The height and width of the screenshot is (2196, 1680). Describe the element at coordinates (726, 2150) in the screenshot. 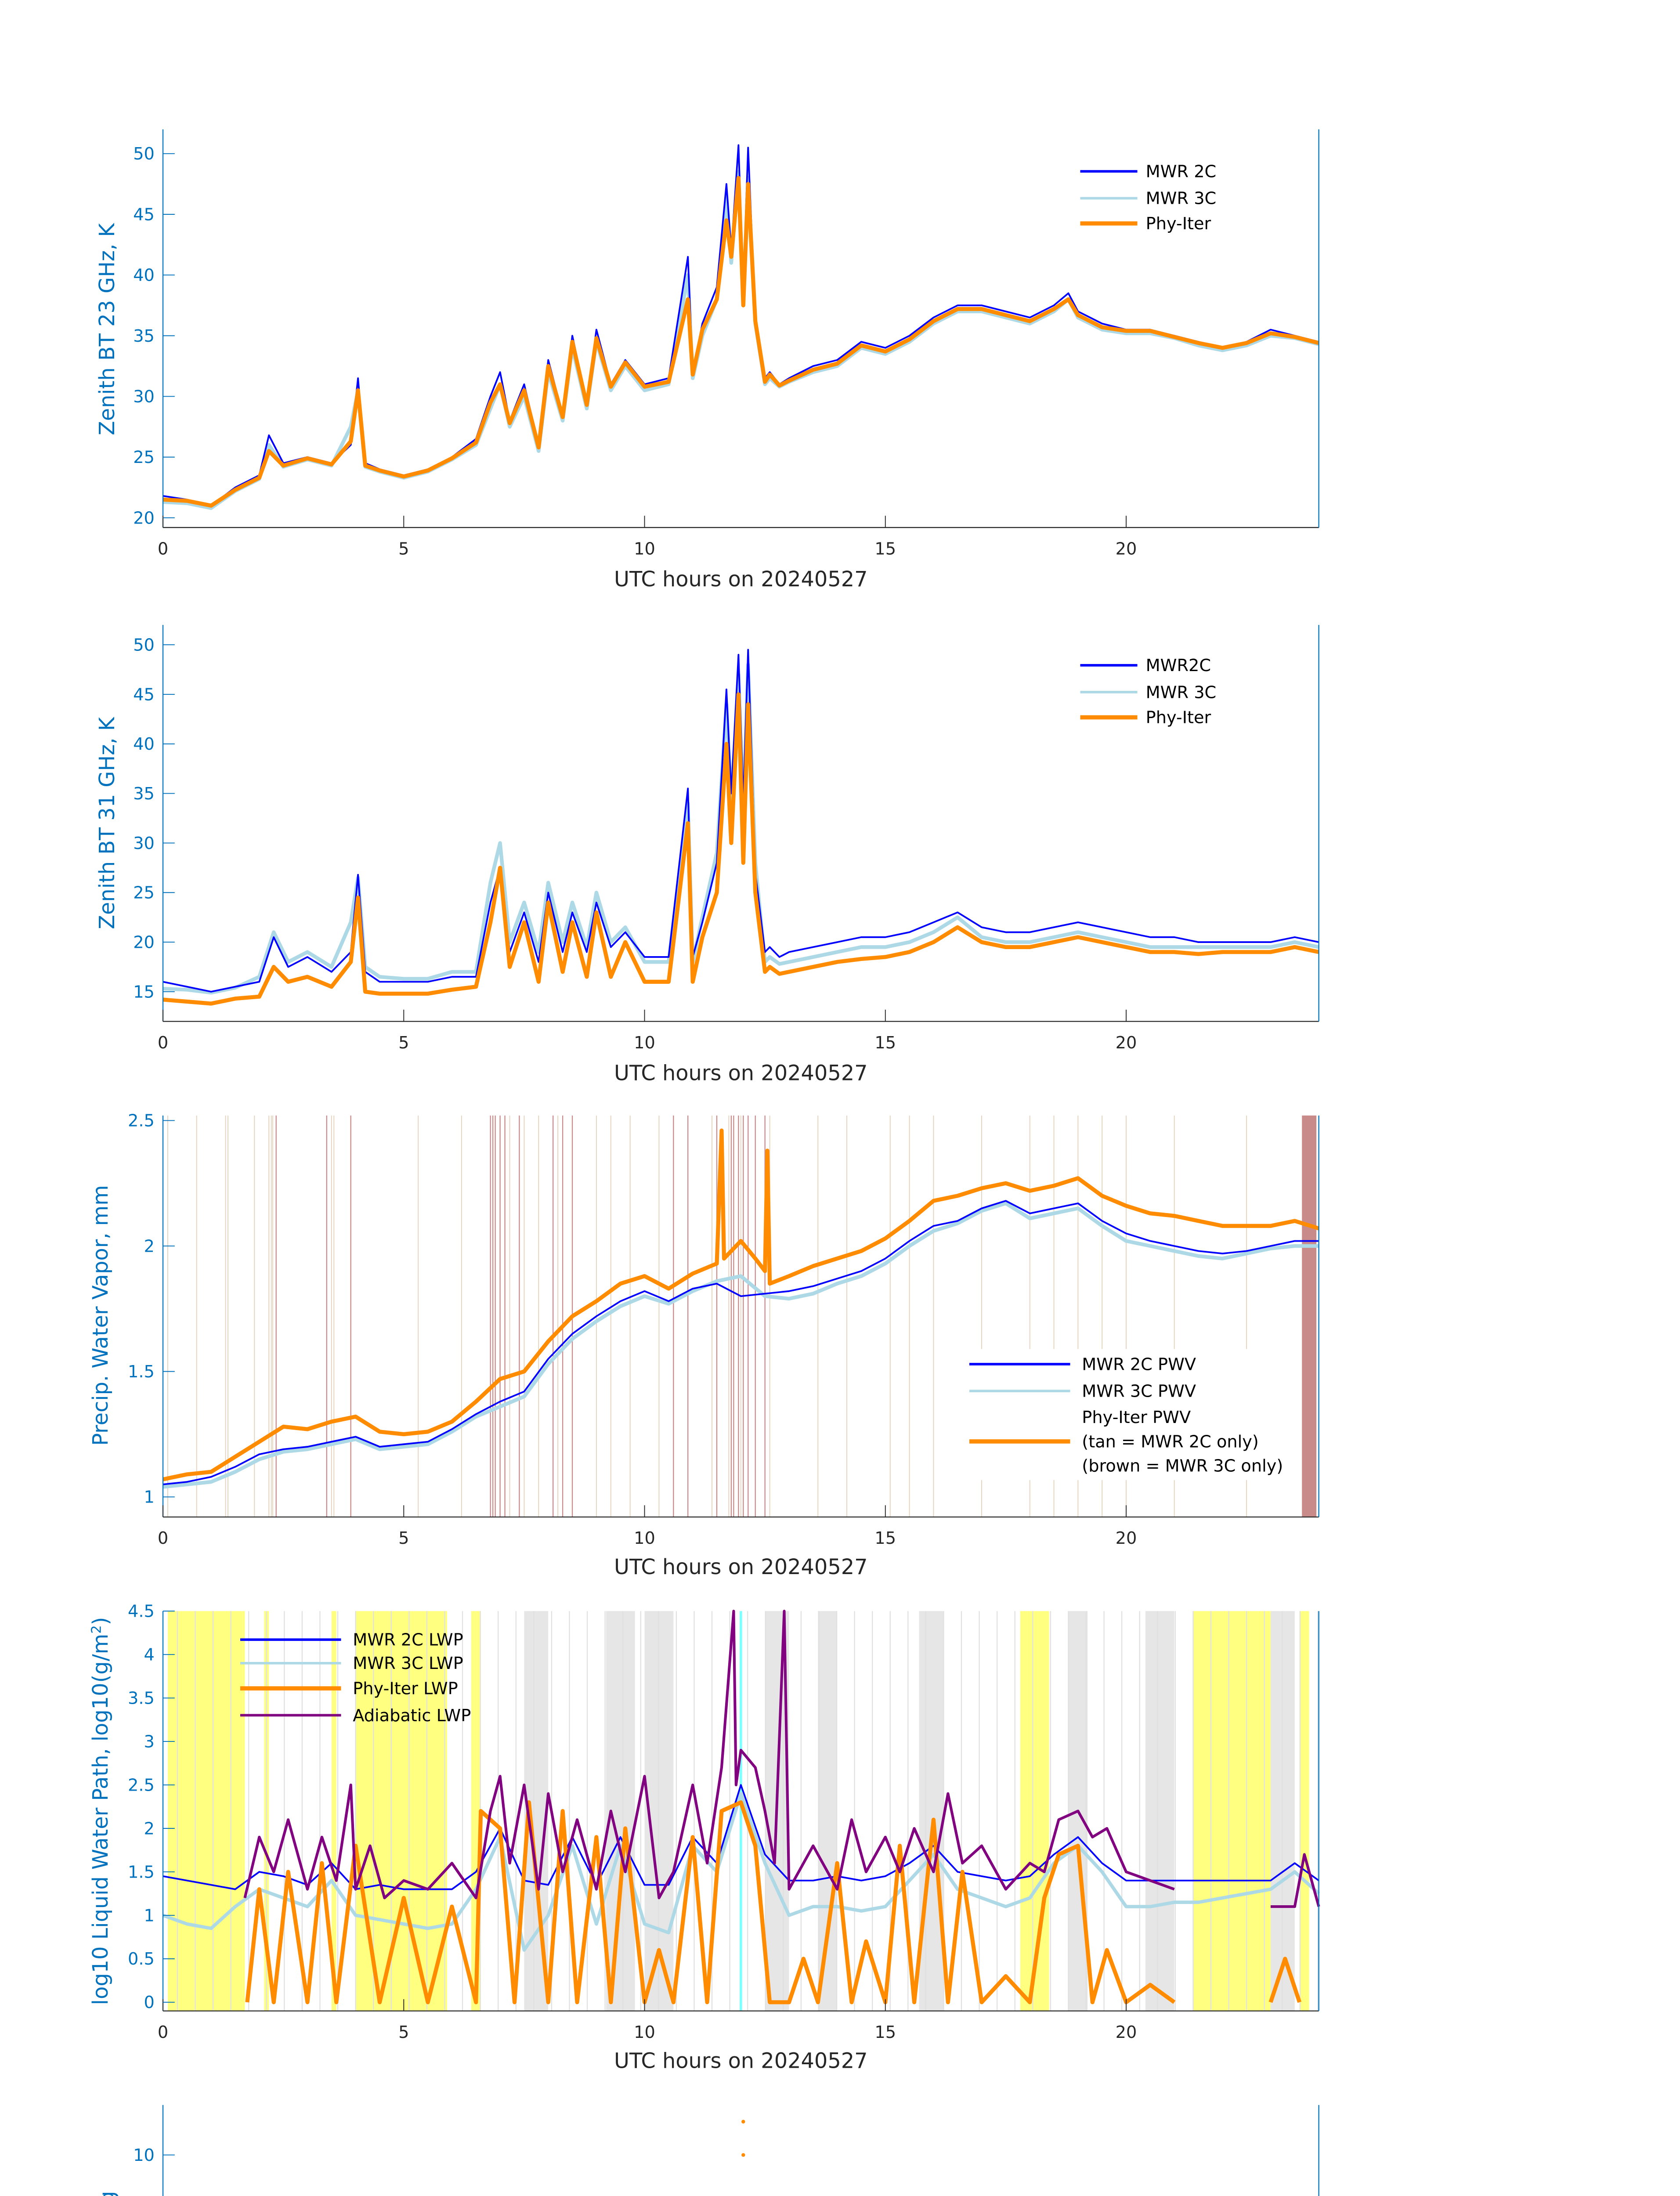

I see `axes: 051015200246810` at that location.